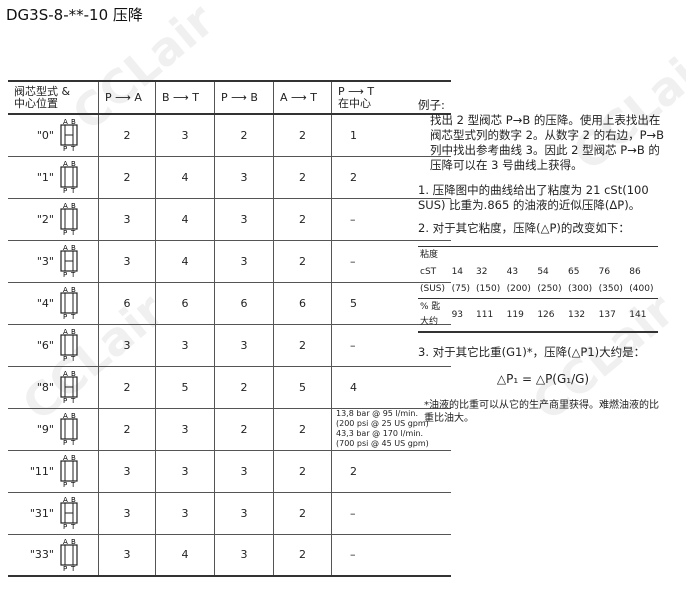 The width and height of the screenshot is (686, 595). Describe the element at coordinates (45, 303) in the screenshot. I see `spool-type-label: "4"` at that location.